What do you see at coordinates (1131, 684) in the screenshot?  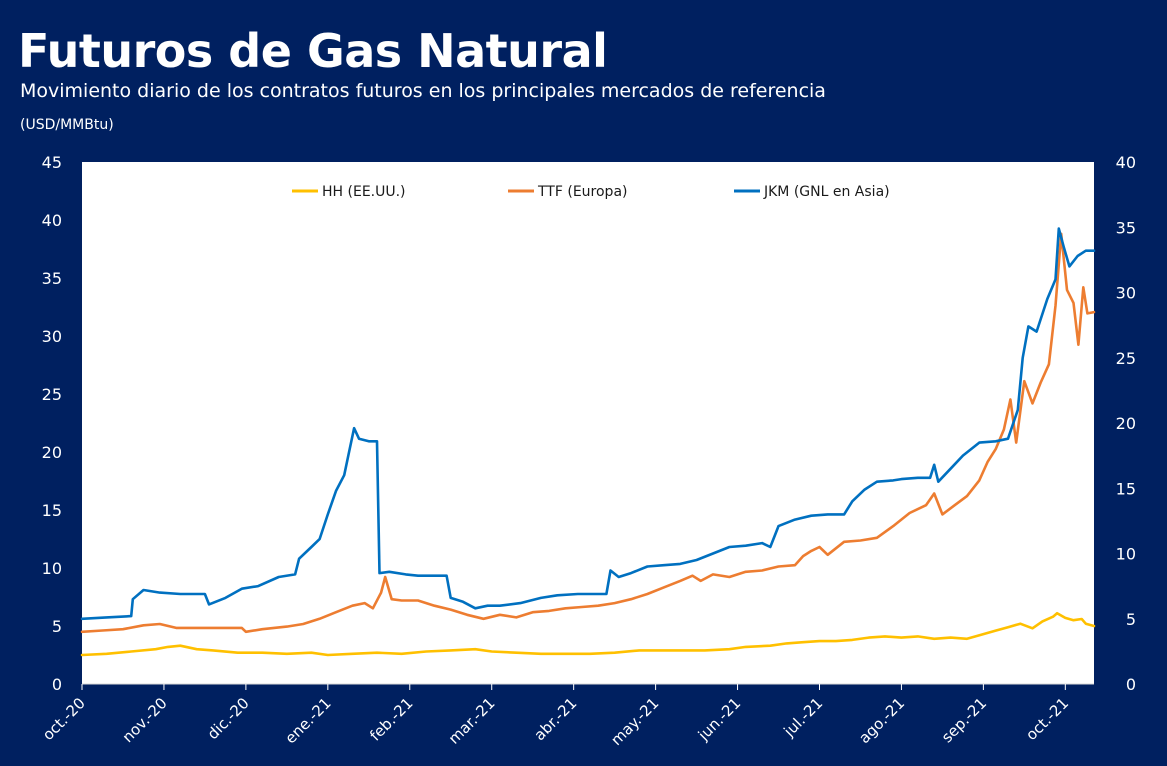 I see `right-tick-label: 0` at bounding box center [1131, 684].